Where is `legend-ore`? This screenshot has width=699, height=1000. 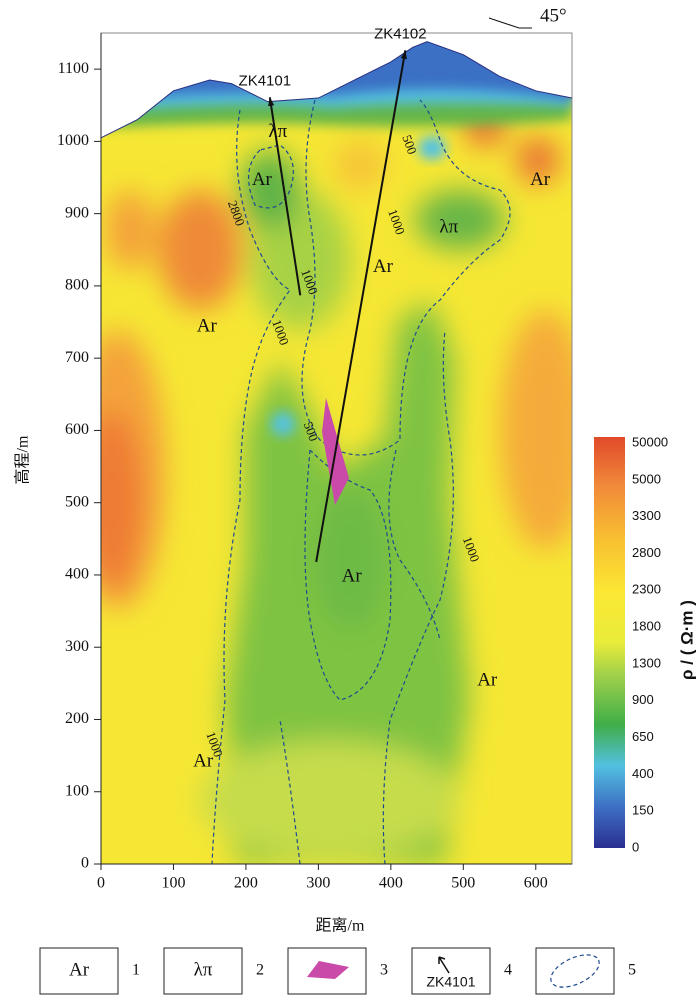 legend-ore is located at coordinates (328, 970).